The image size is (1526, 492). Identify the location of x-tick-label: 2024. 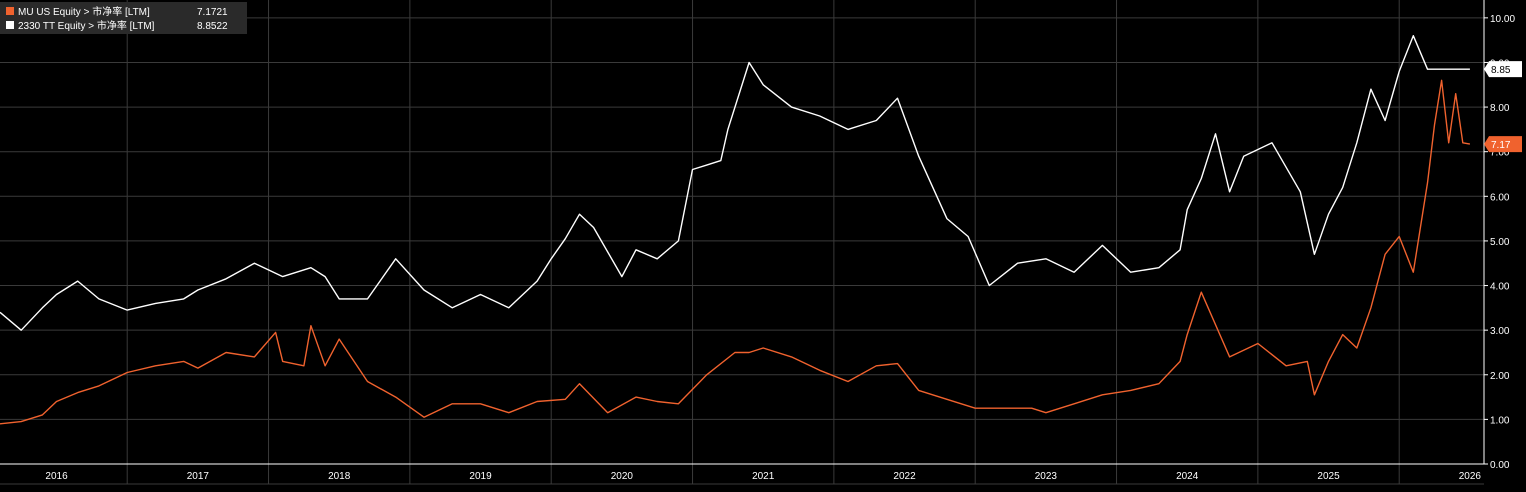
(1187, 476).